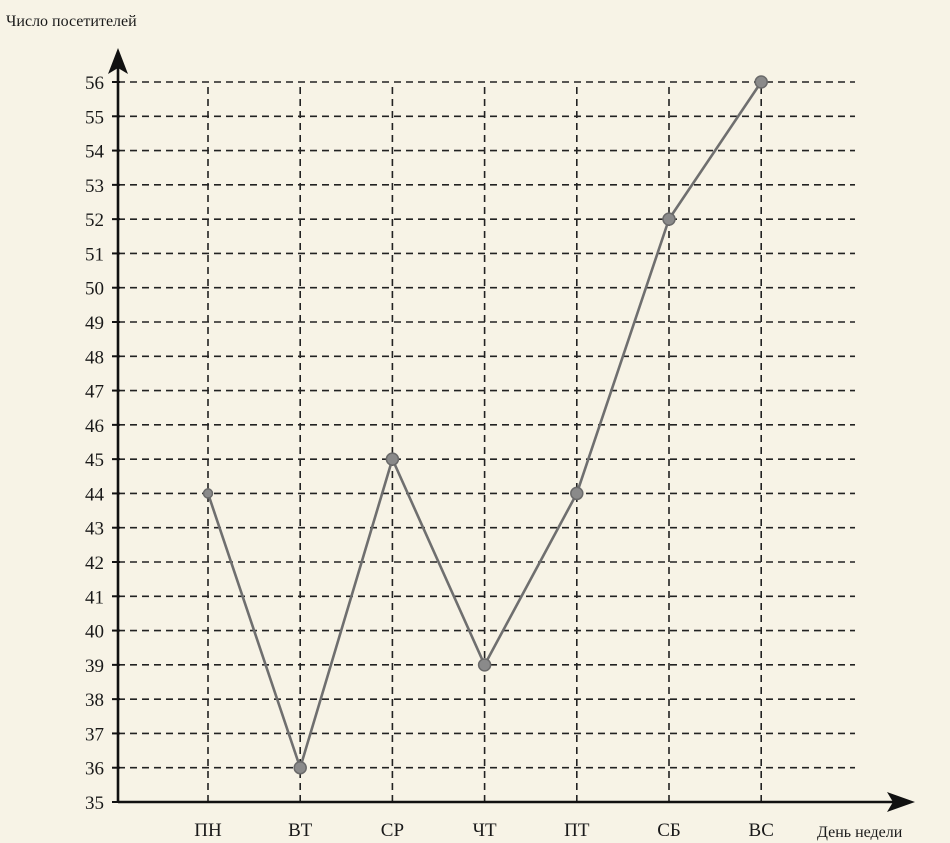 This screenshot has width=950, height=843. What do you see at coordinates (94, 632) in the screenshot?
I see `y-tick-label: 40` at bounding box center [94, 632].